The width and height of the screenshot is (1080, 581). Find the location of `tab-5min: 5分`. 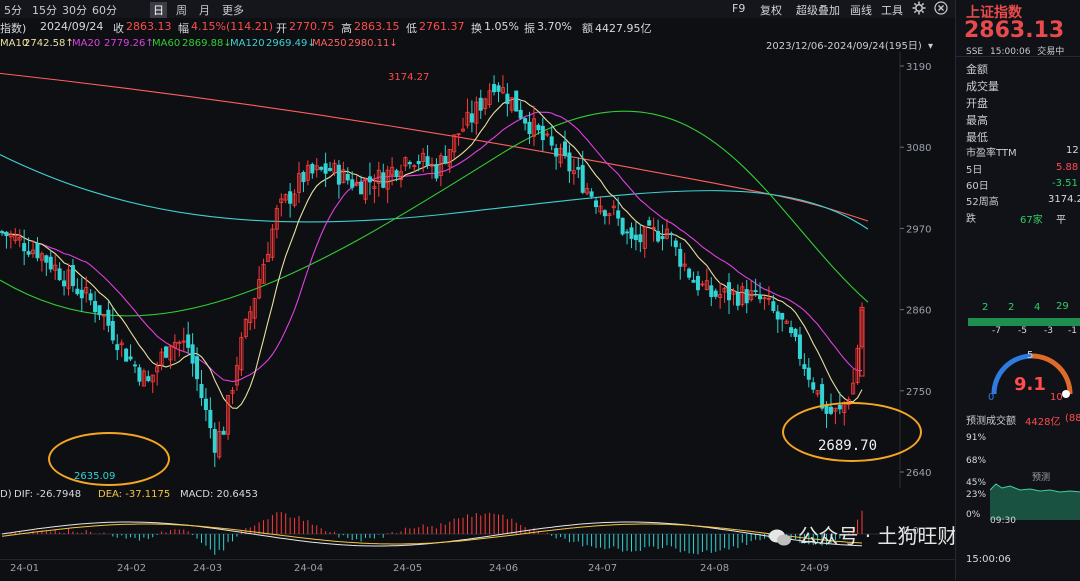

tab-5min: 5分 is located at coordinates (13, 10).